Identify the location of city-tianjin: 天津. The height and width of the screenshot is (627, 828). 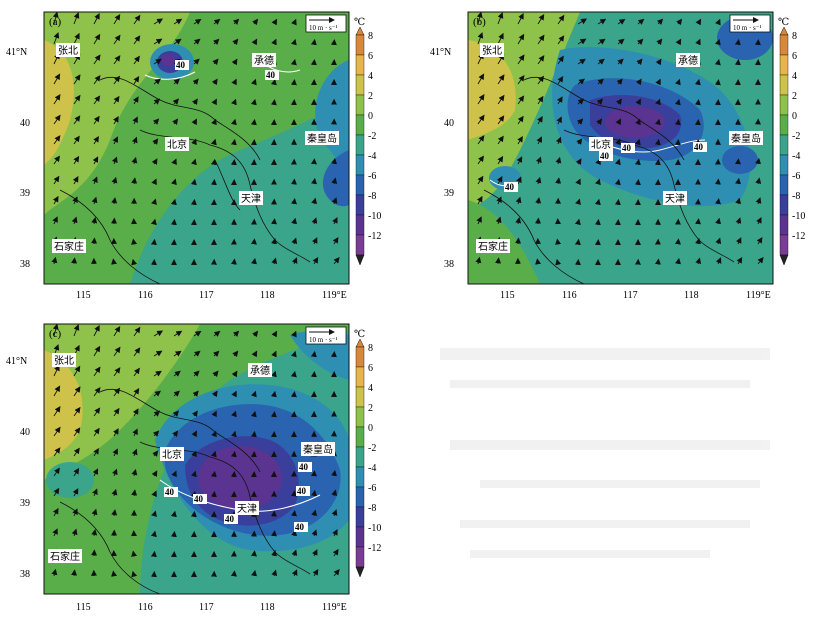
(675, 199).